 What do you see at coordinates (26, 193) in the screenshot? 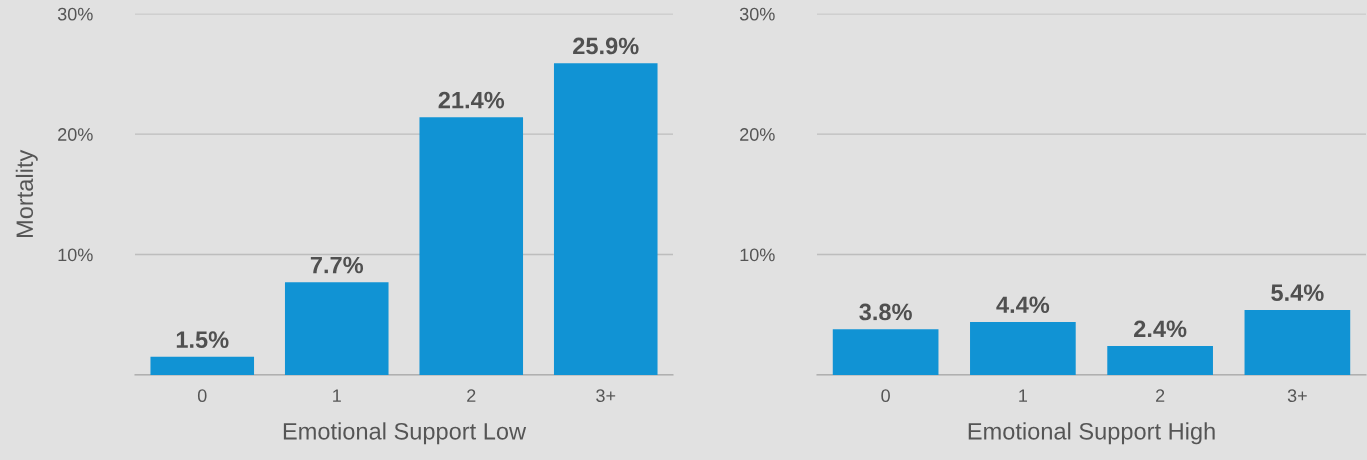
I see `y-axis-title: Mortality` at bounding box center [26, 193].